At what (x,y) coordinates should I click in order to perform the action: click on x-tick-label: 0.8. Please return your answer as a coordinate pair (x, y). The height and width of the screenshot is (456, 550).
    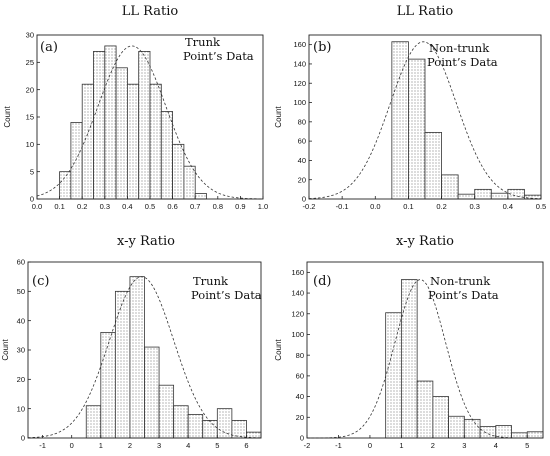
    Looking at the image, I should click on (218, 206).